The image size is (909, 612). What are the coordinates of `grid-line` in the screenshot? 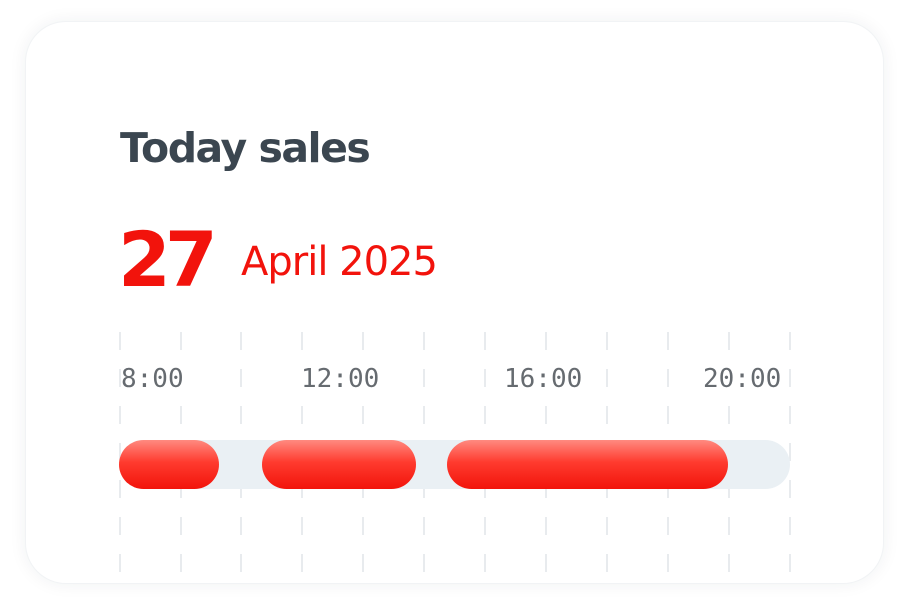 It's located at (790, 455).